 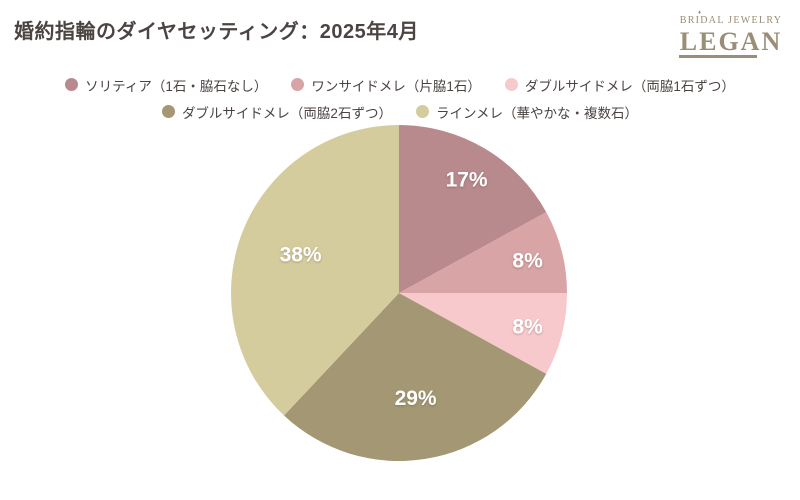 I want to click on legan-logo: ♦ BRIDAL JEWELRY LEGAN, so click(x=731, y=33).